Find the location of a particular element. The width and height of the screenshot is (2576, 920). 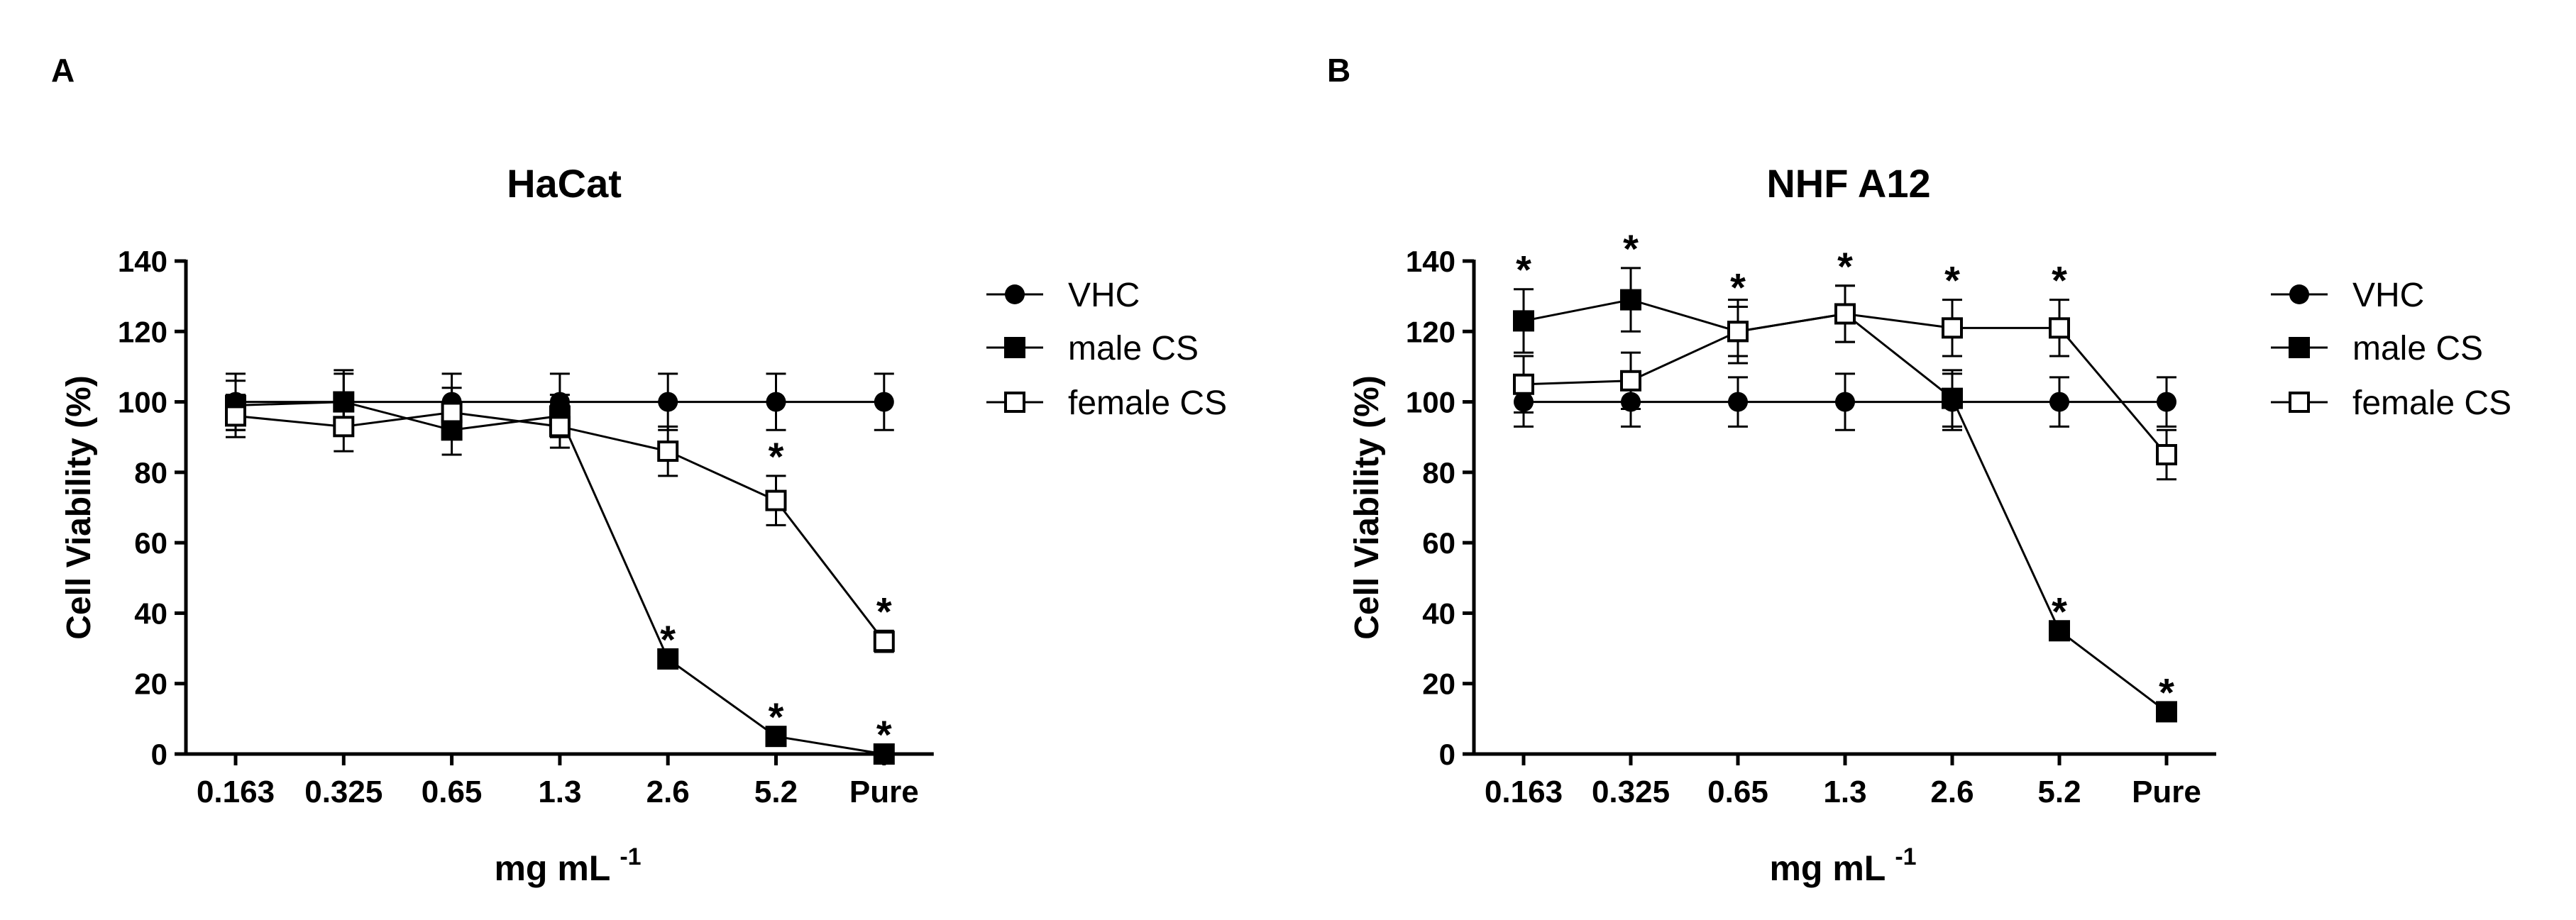

chart-title: HaCat is located at coordinates (564, 183).